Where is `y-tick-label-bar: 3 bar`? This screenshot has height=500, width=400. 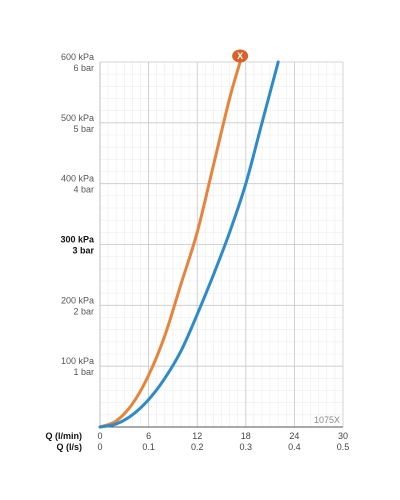
y-tick-label-bar: 3 bar is located at coordinates (83, 251).